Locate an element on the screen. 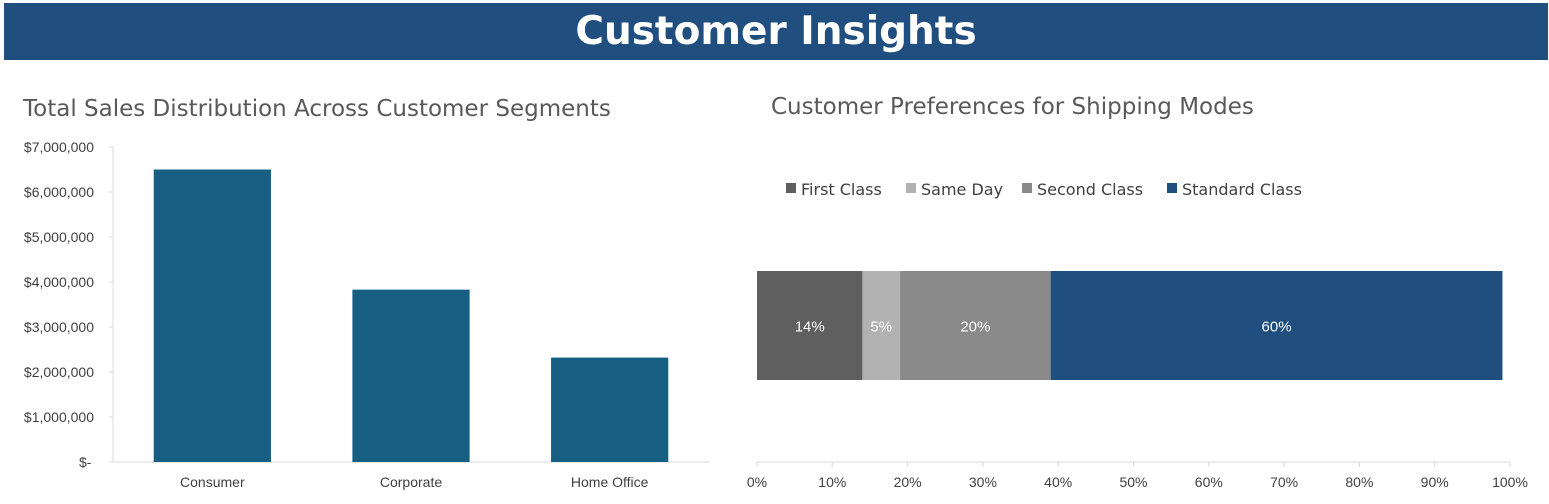 The width and height of the screenshot is (1549, 504). x-tick-label: 40% is located at coordinates (1058, 482).